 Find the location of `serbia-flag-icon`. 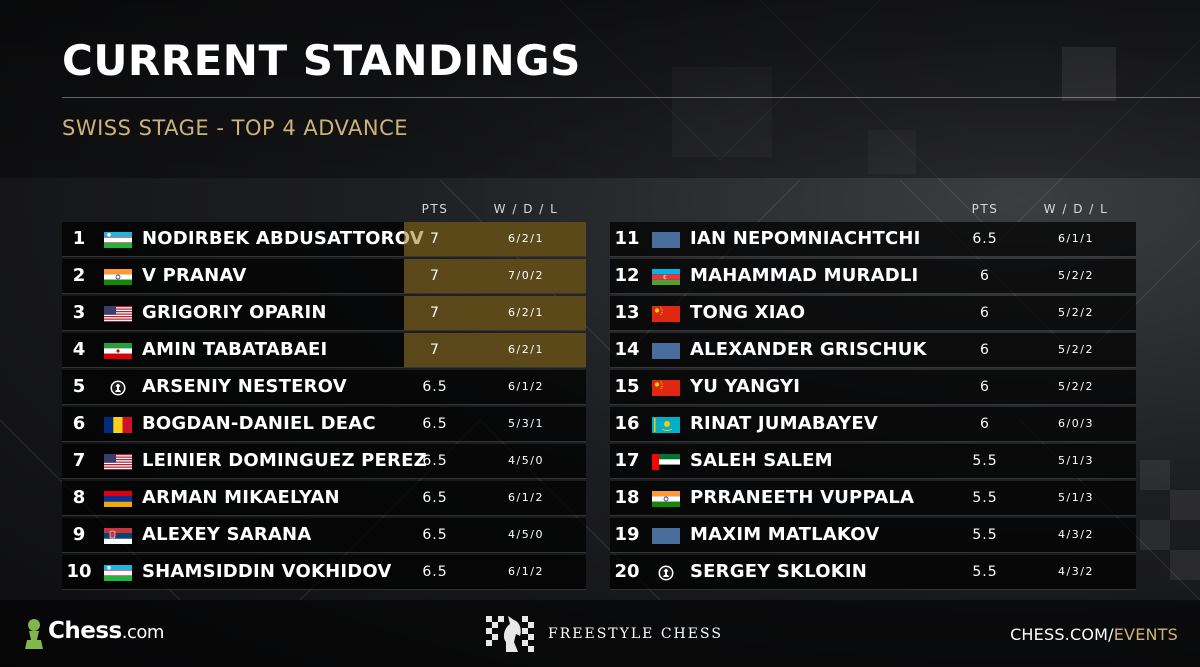

serbia-flag-icon is located at coordinates (118, 536).